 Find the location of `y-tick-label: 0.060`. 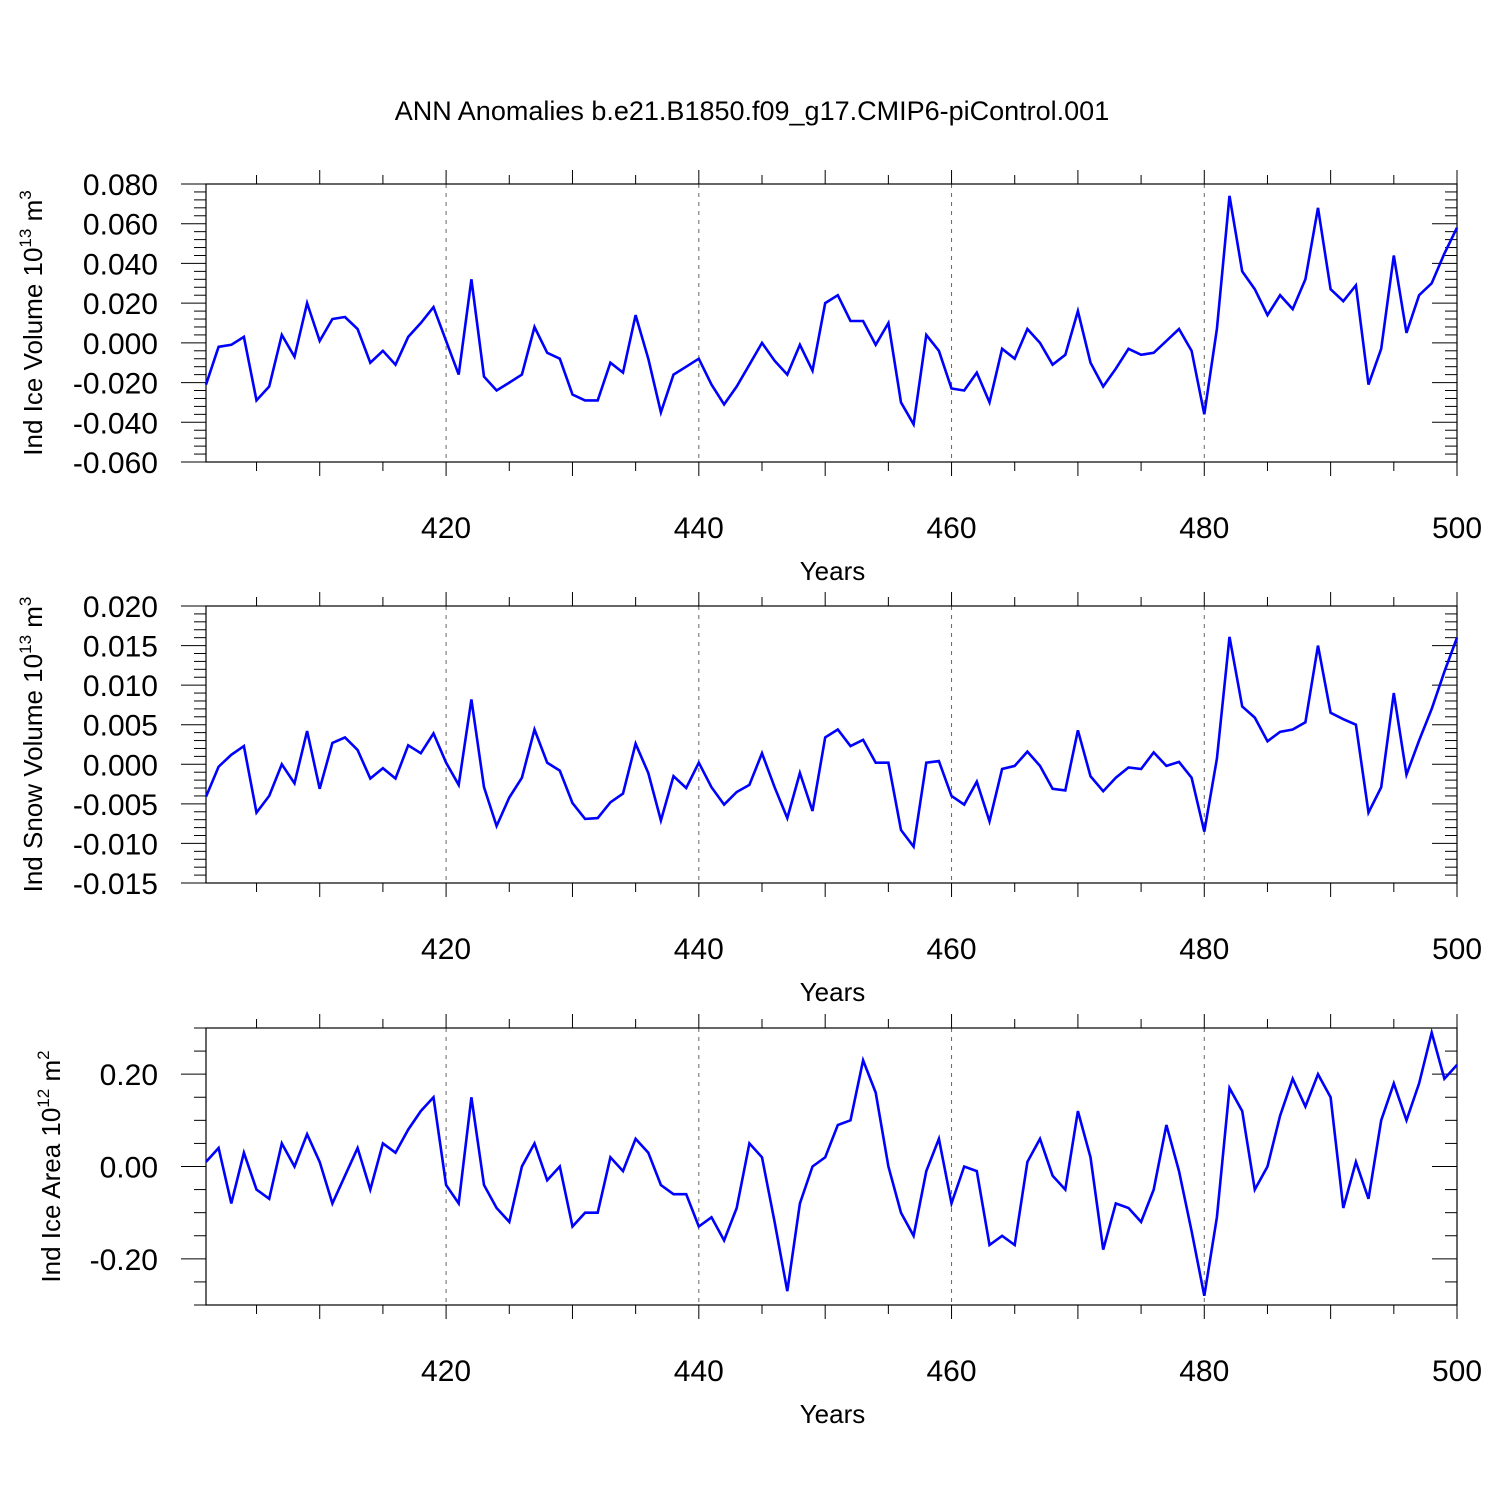

y-tick-label: 0.060 is located at coordinates (120, 225).